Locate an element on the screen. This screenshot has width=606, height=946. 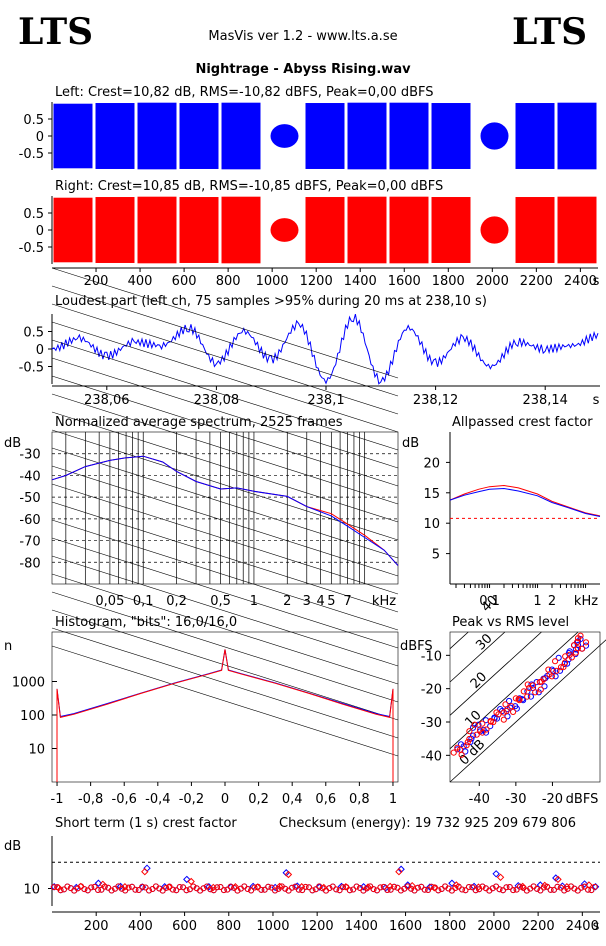
crest-title: Allpassed crest factor is located at coordinates (522, 422).